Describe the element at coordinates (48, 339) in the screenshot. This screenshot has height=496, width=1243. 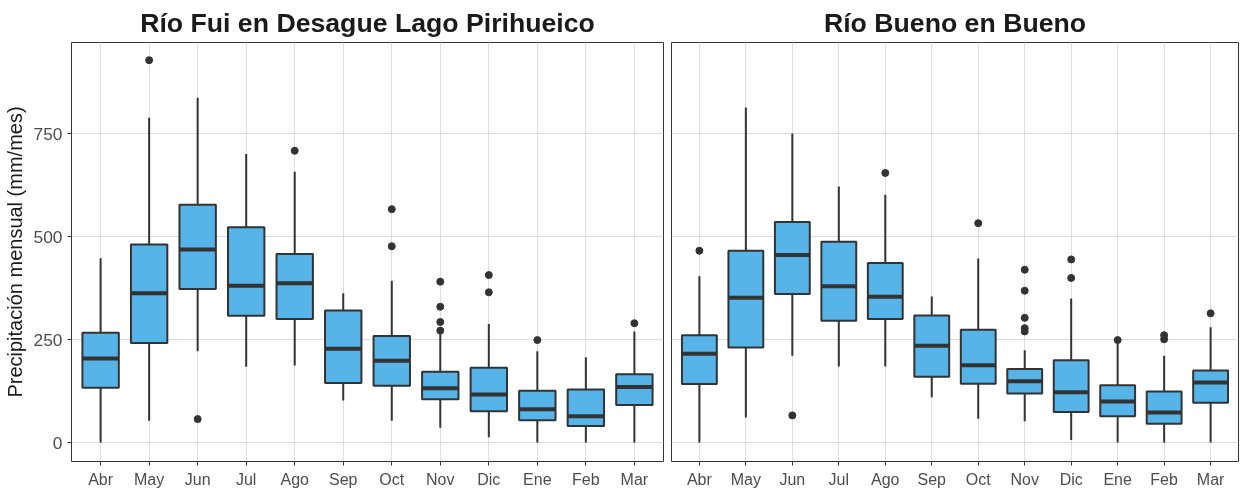
I see `y-tick-label: 250` at that location.